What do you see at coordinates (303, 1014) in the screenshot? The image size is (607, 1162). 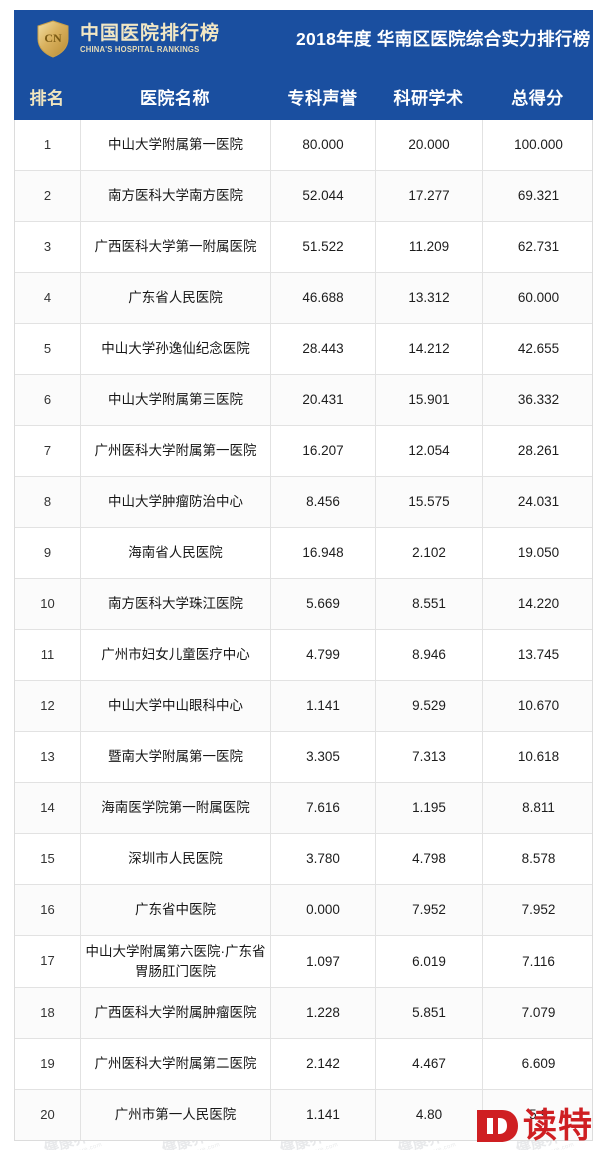 I see `table-row: 18 广西医科大学附属肿瘤医院 1.228 5.851 7.079` at bounding box center [303, 1014].